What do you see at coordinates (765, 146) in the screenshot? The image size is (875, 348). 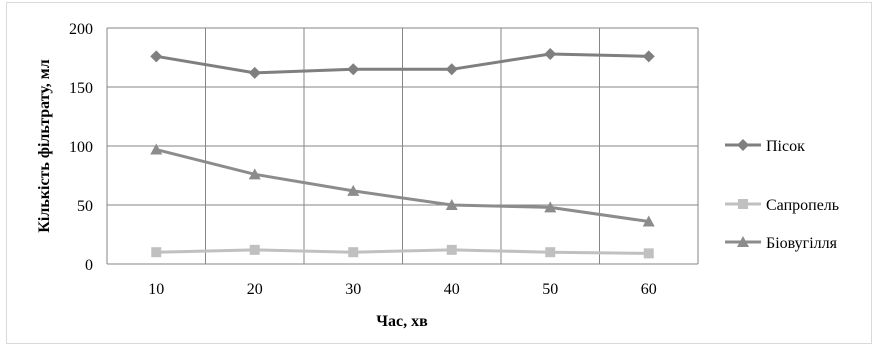 I see `legend-item: Пісок` at bounding box center [765, 146].